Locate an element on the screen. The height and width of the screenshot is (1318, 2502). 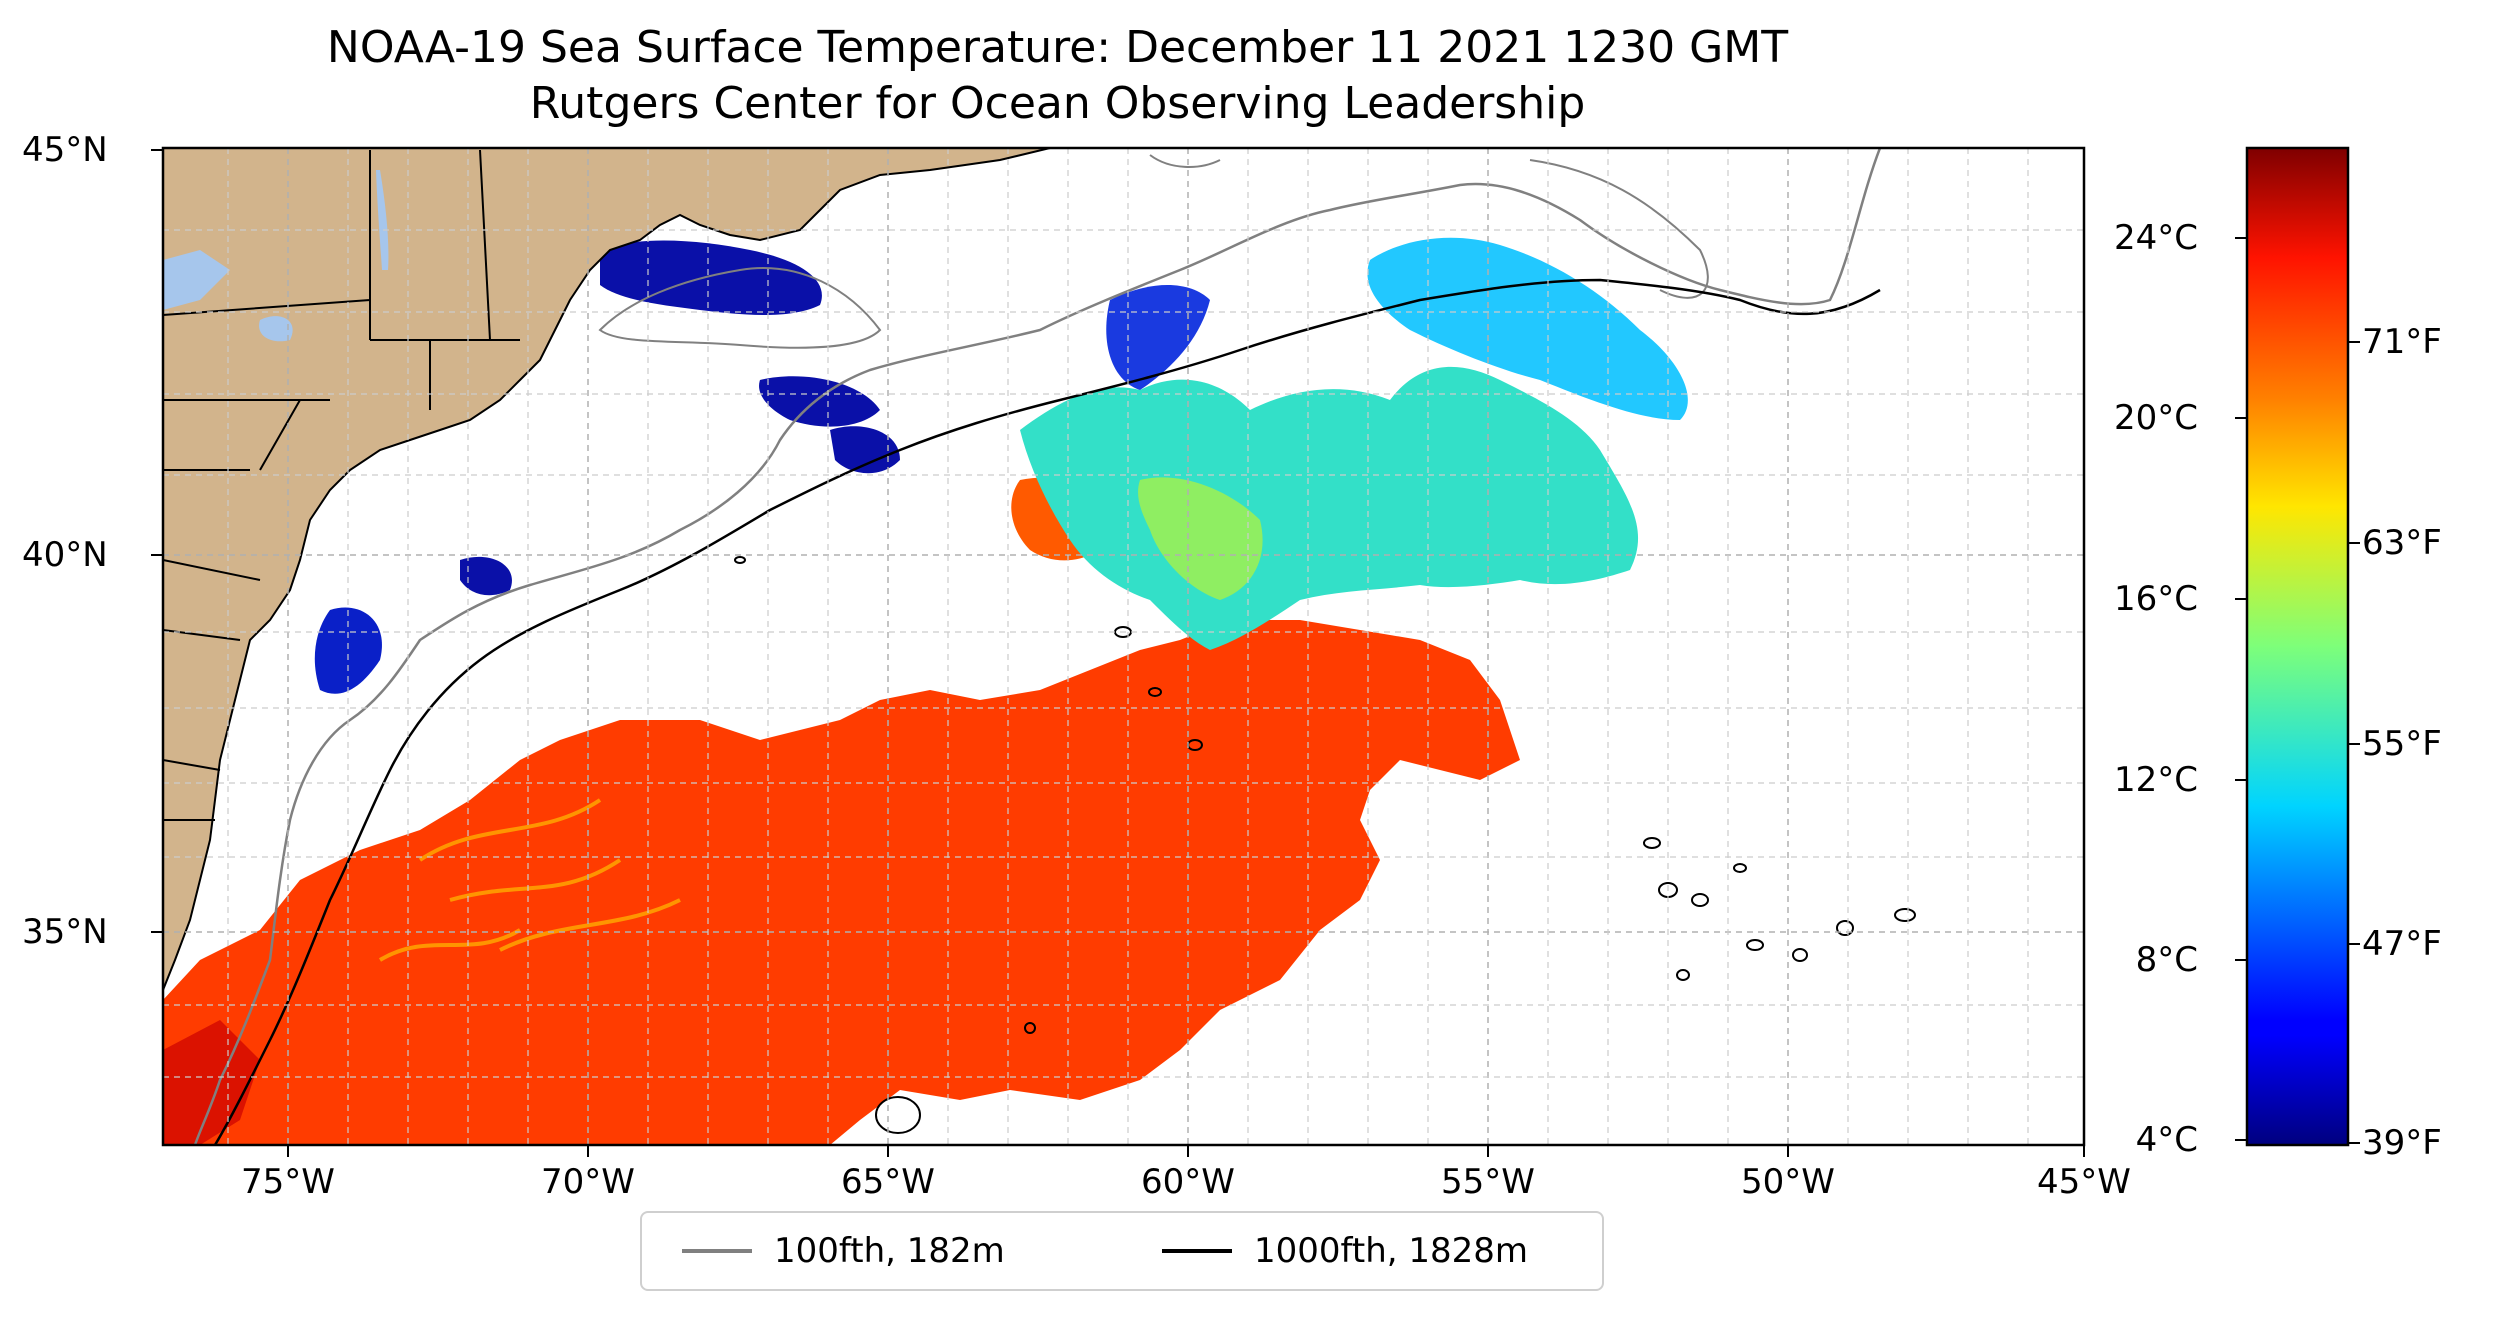
colorbar-fahrenheit-label: 39°F is located at coordinates (2402, 1143).